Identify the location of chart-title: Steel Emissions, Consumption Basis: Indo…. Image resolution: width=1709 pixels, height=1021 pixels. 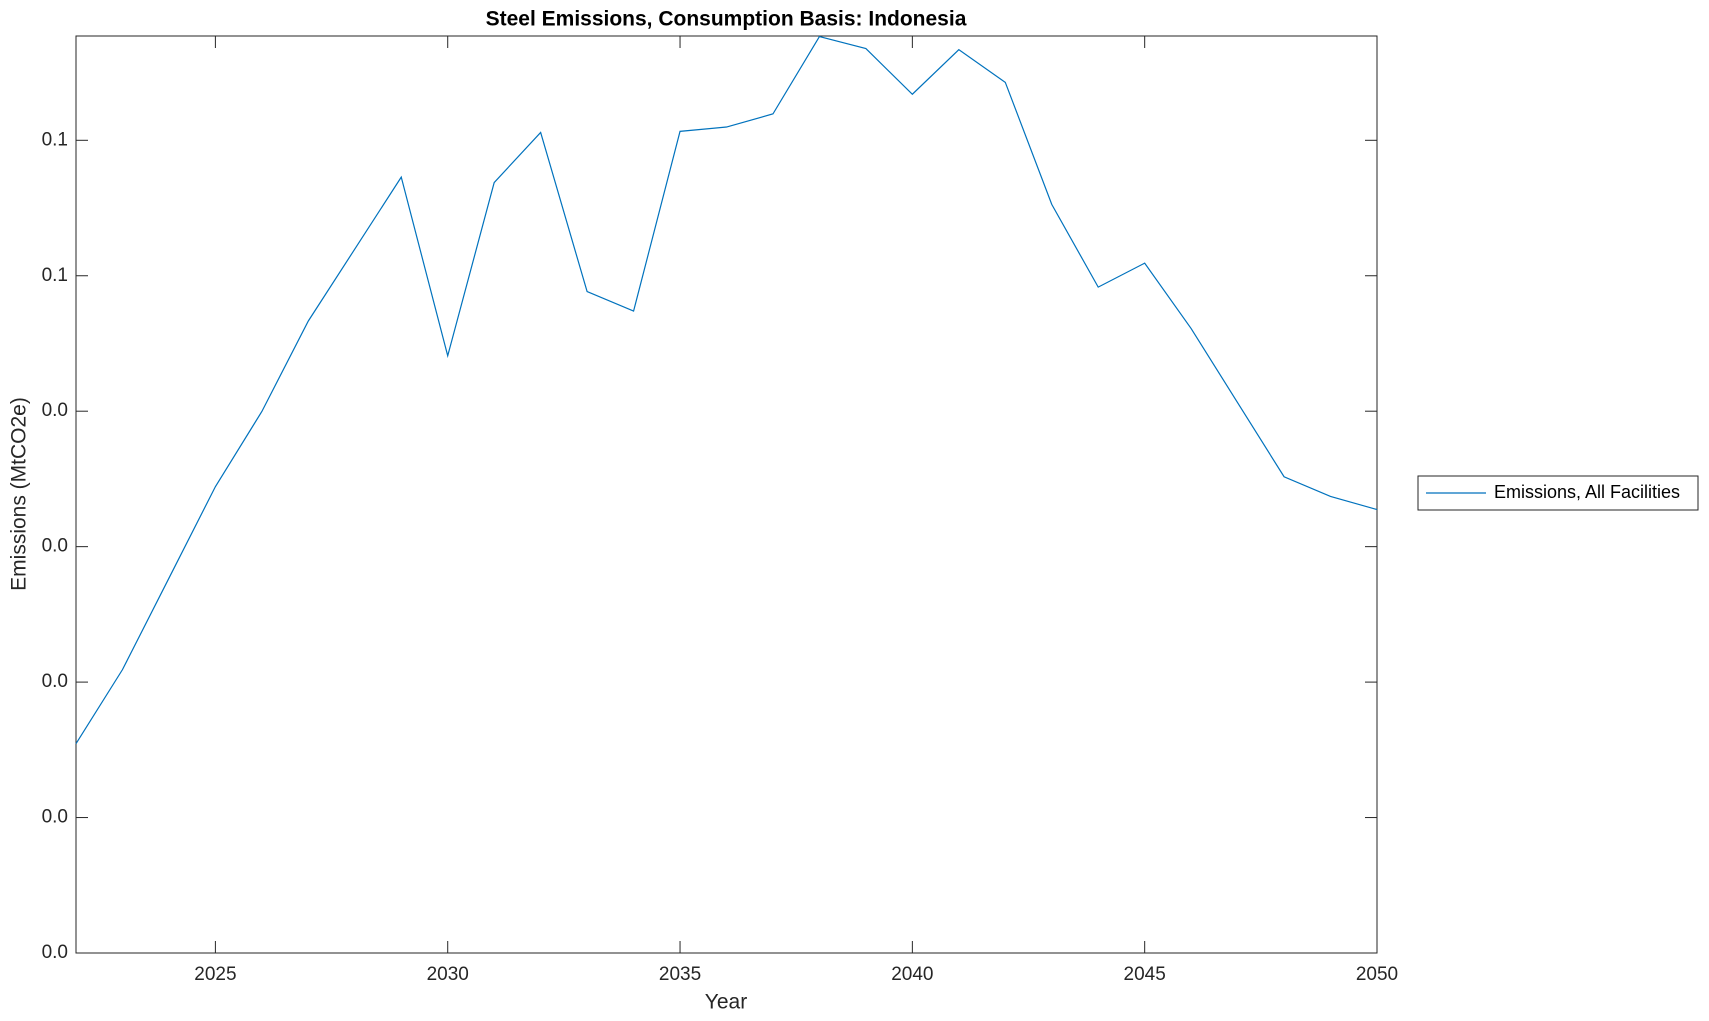
(726, 19).